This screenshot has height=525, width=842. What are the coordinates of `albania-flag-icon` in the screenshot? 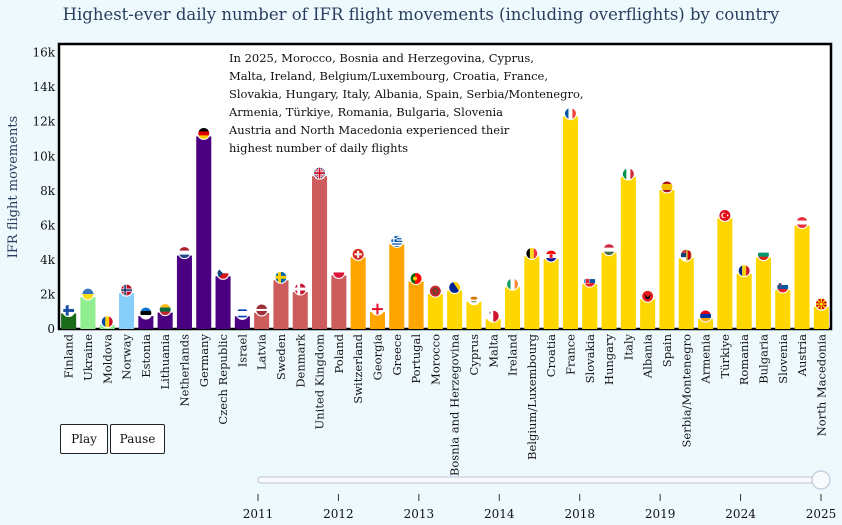 It's located at (648, 296).